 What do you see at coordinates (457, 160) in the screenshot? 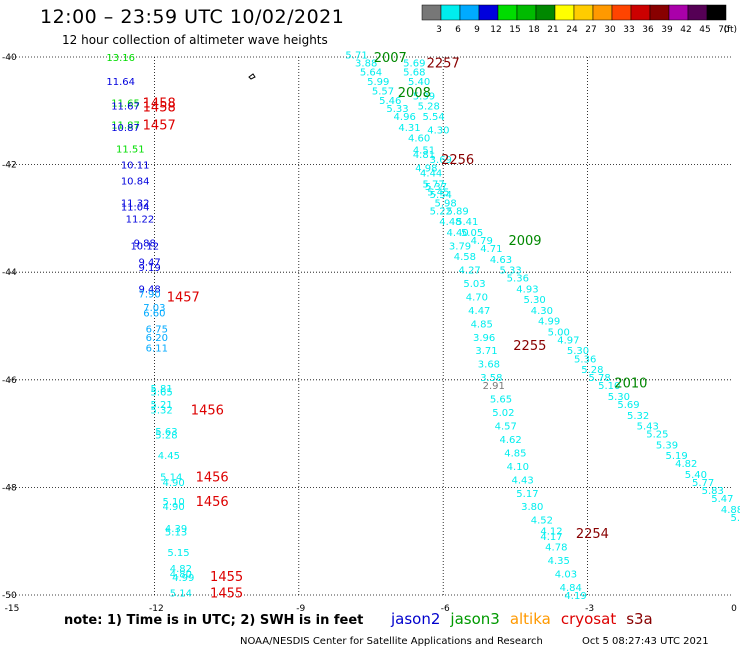
I see `pass-time-label: 2256` at bounding box center [457, 160].